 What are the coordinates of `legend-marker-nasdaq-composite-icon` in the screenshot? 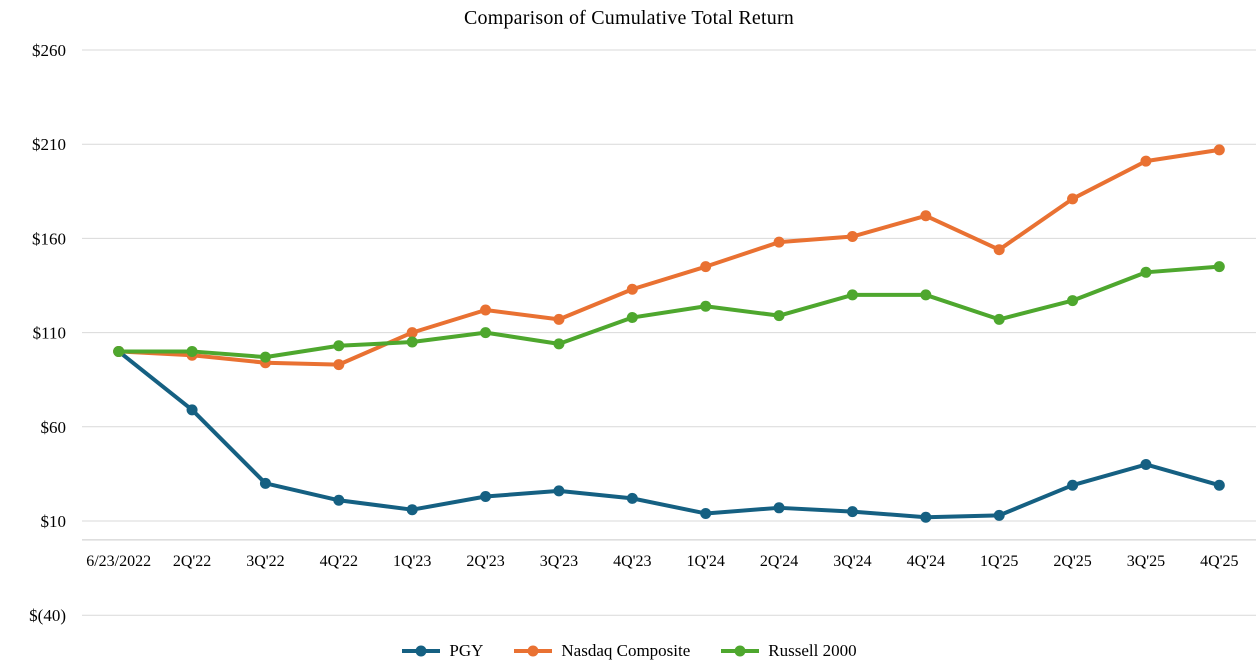 It's located at (533, 651).